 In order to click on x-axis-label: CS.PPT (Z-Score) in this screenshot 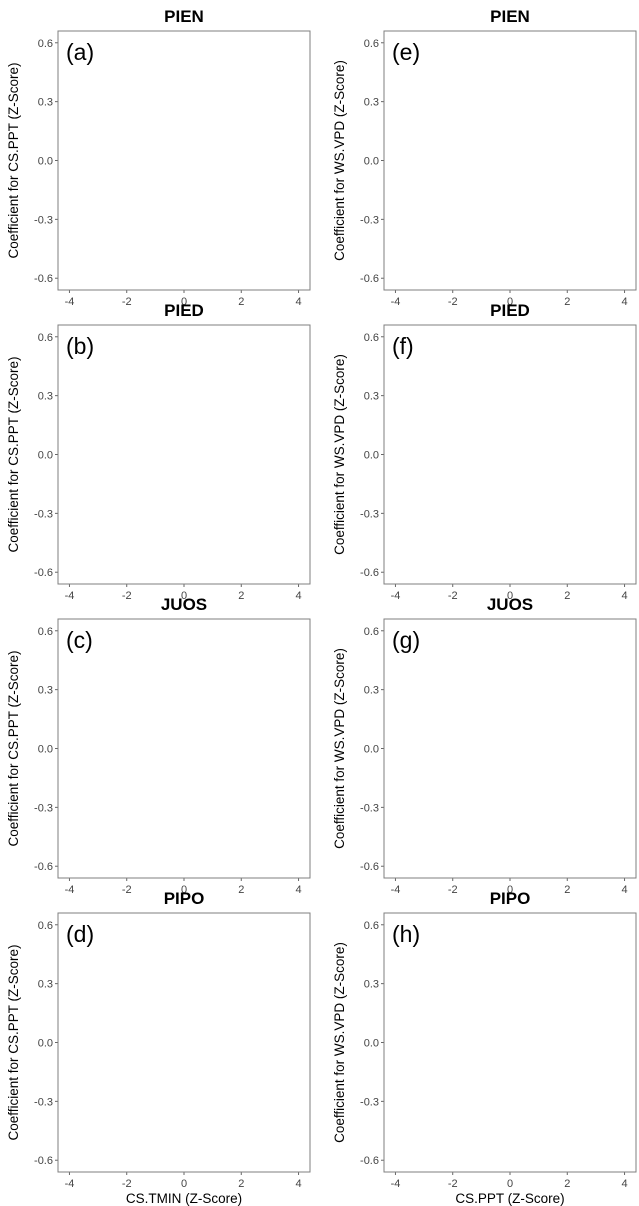, I will do `click(509, 1198)`.